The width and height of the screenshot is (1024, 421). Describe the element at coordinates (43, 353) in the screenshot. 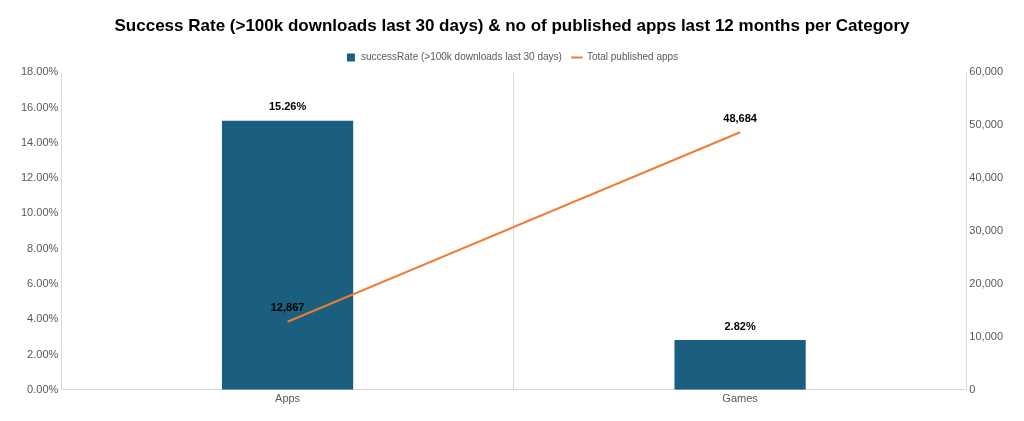

I see `y-tick-label: 2.00%` at that location.